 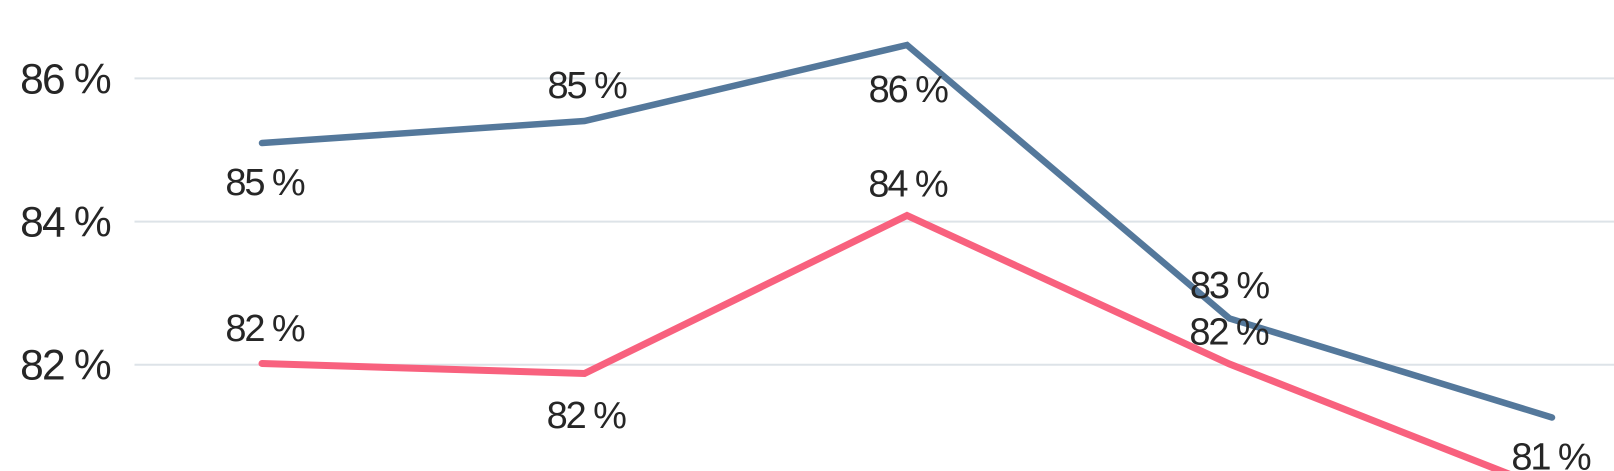 I want to click on svg-text: 81 %, so click(x=1551, y=454).